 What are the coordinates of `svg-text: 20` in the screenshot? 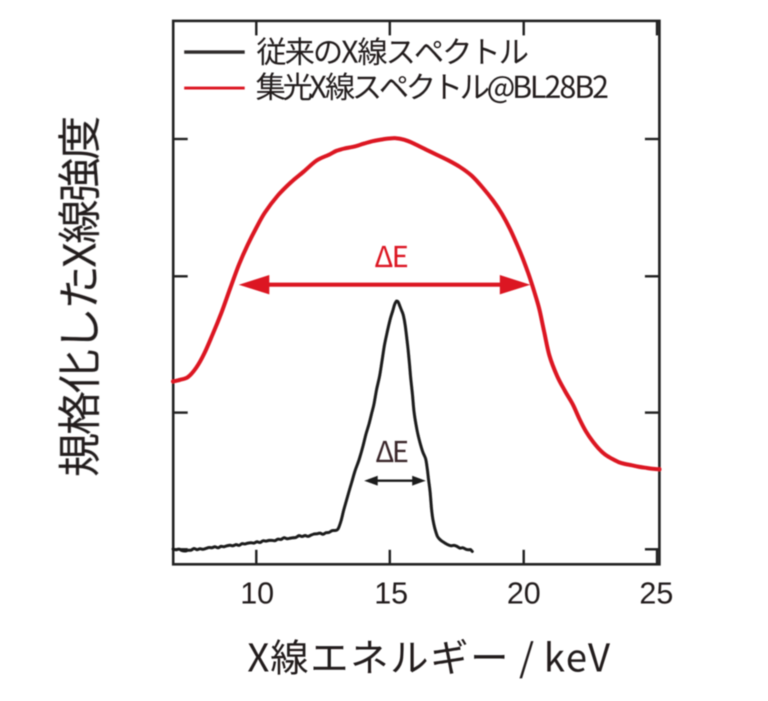 It's located at (524, 594).